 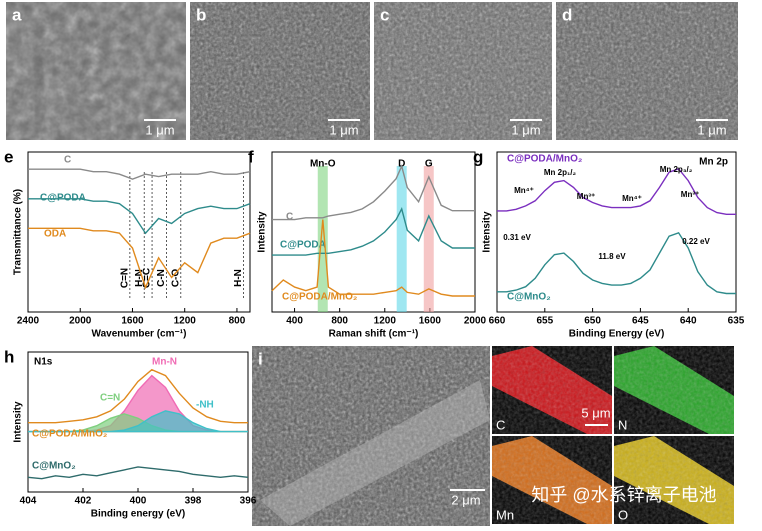 I want to click on panel-label: i, so click(x=260, y=358).